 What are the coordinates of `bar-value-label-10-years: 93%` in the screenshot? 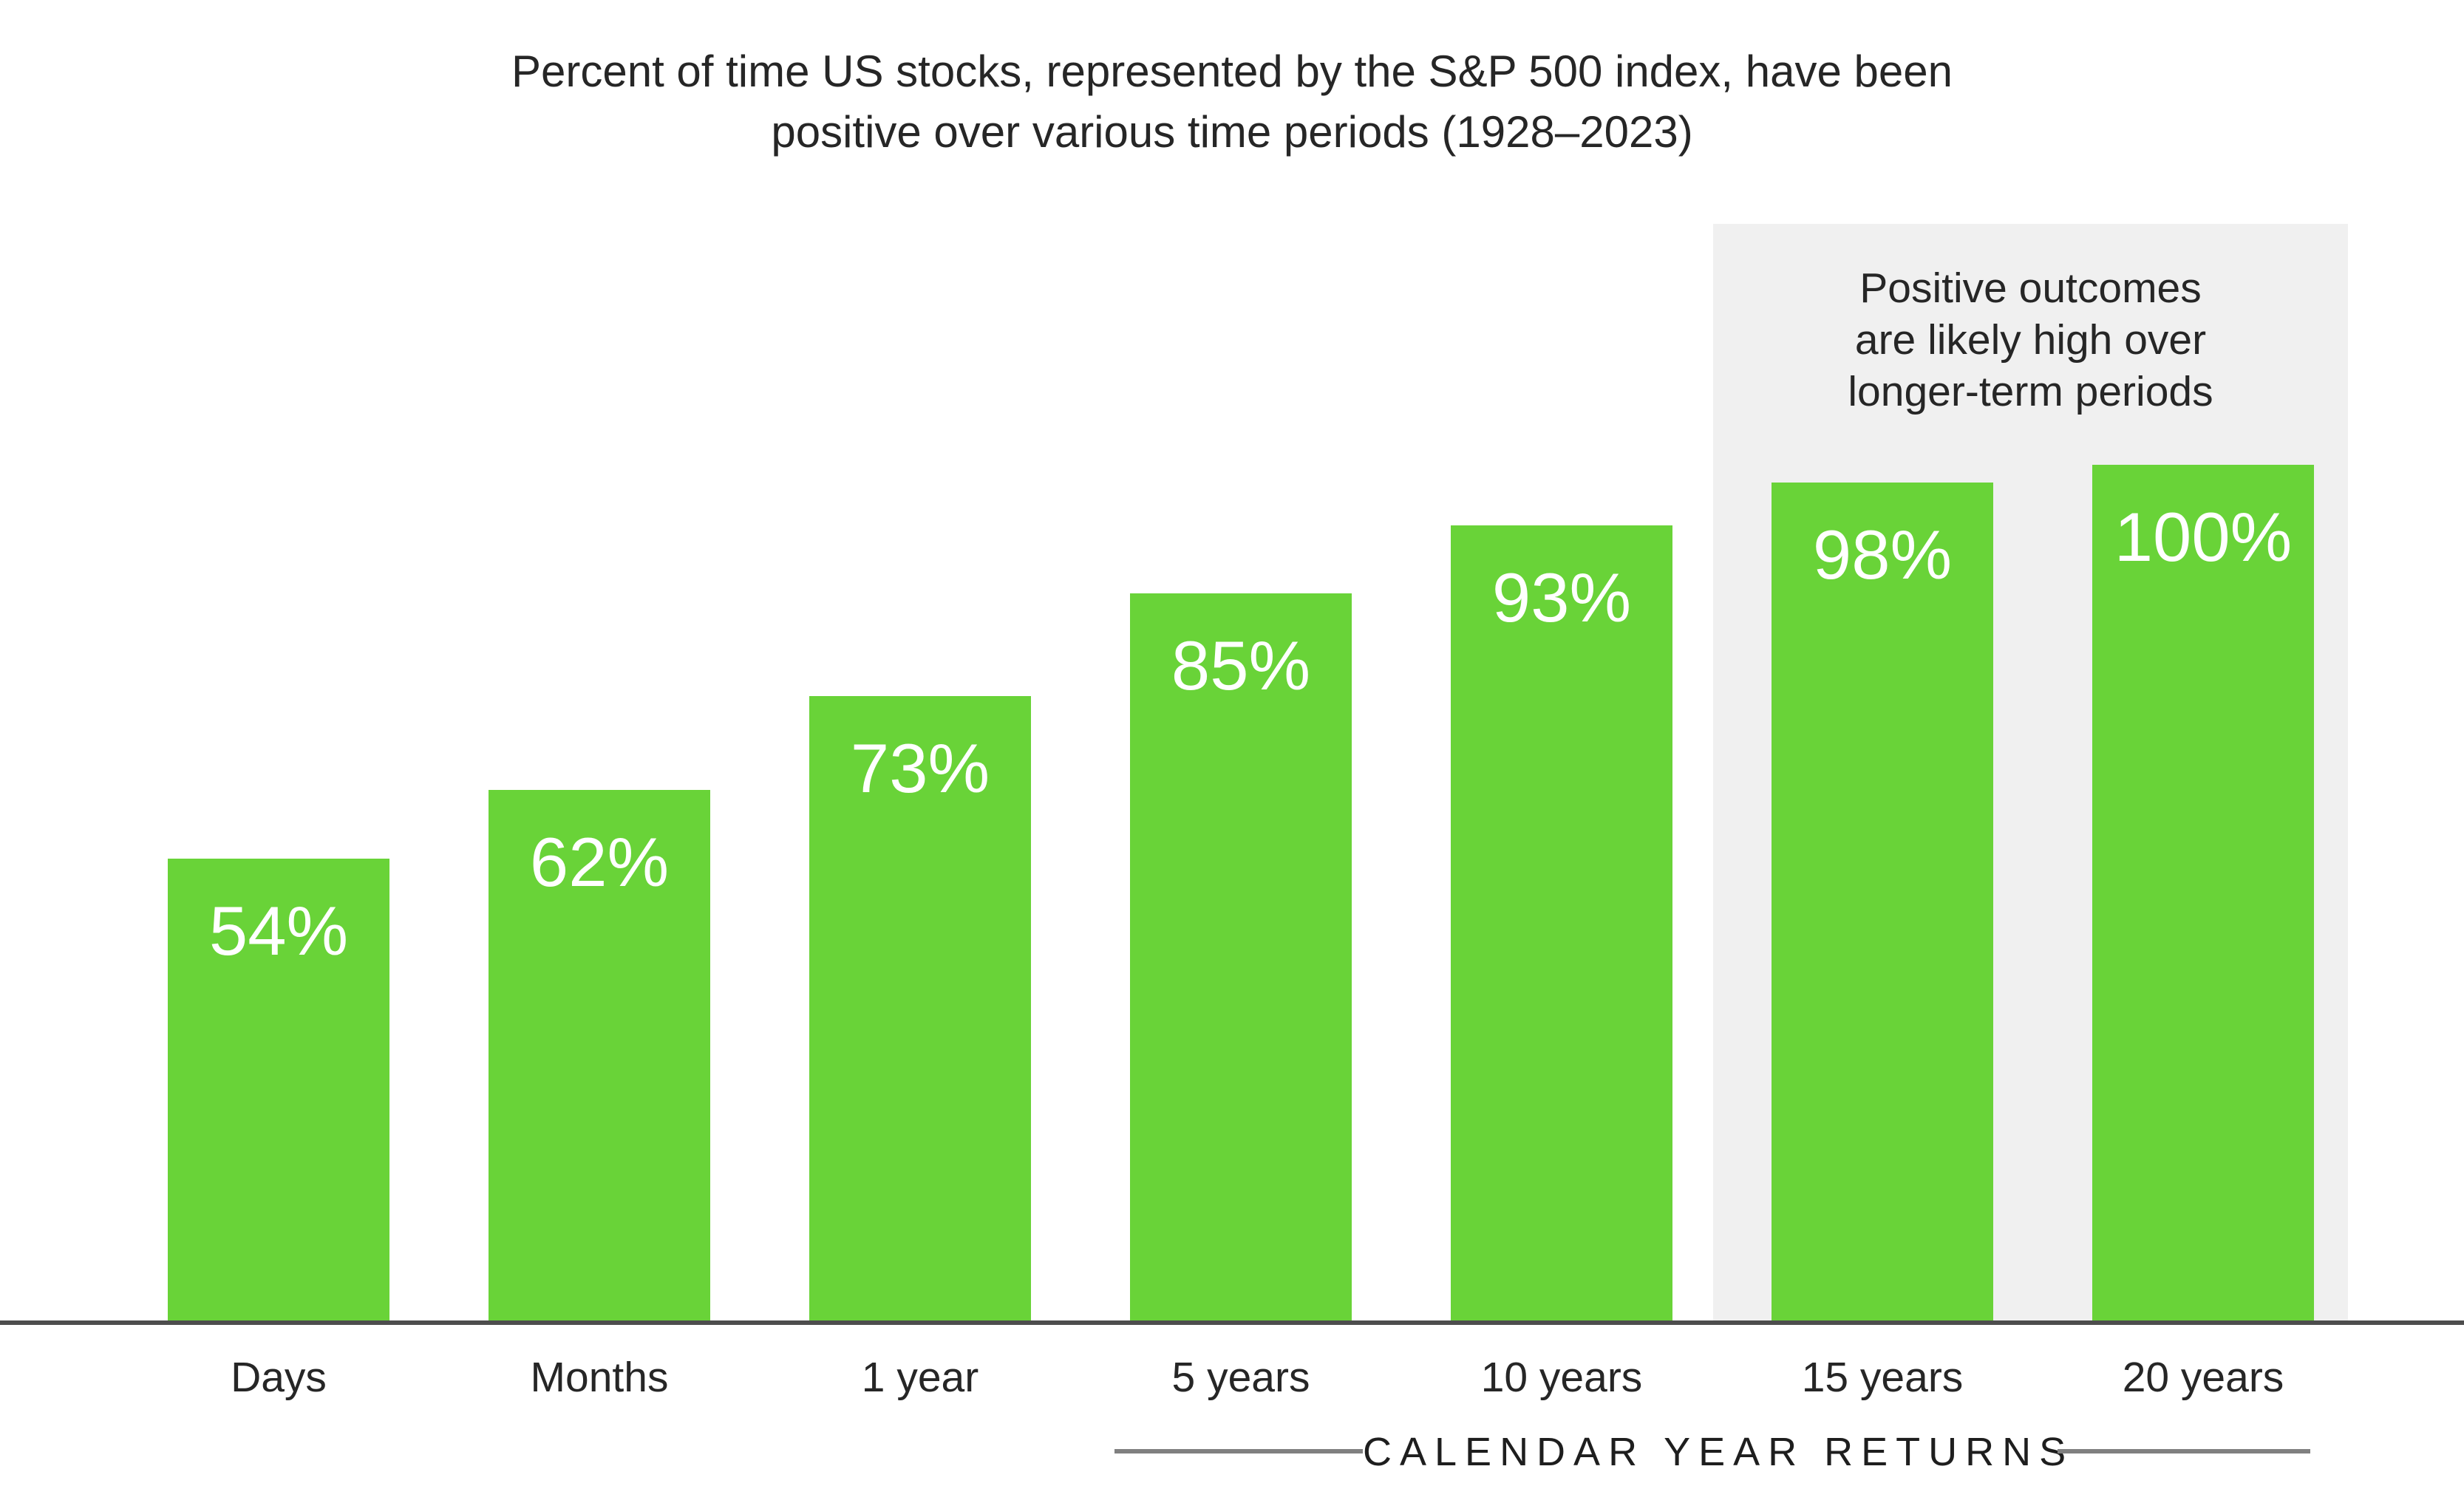 It's located at (1561, 598).